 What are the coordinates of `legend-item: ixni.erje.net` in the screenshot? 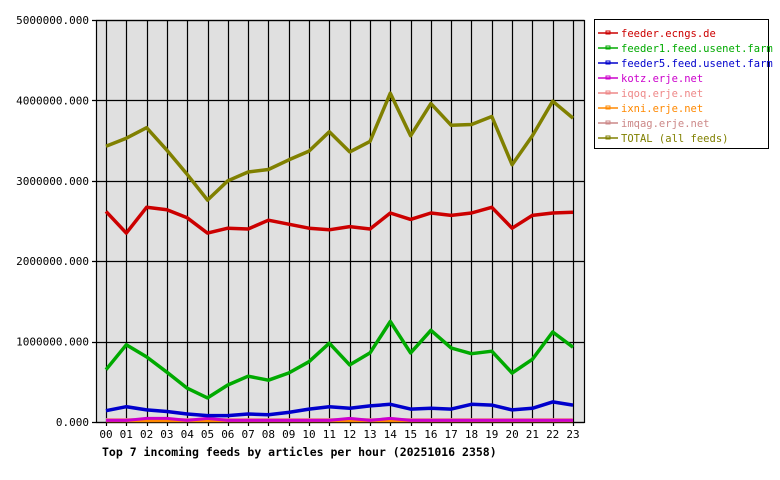 It's located at (650, 109).